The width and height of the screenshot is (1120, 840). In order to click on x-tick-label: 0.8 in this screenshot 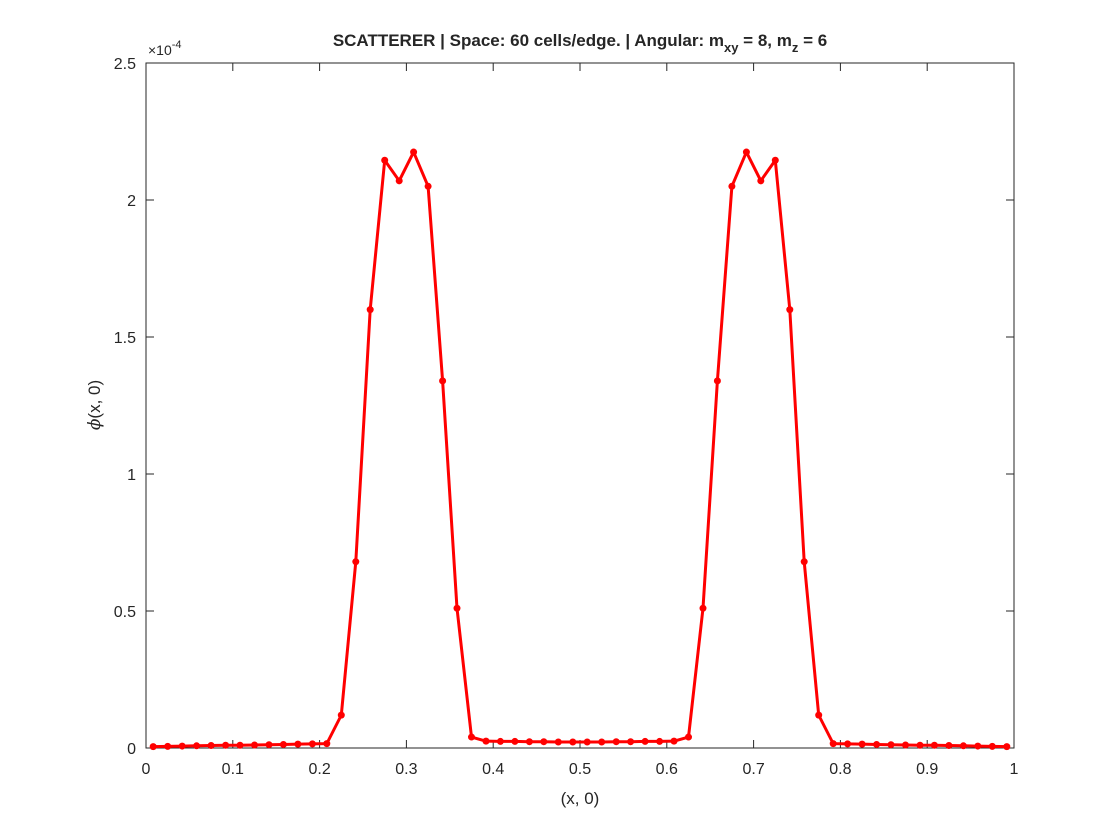, I will do `click(840, 769)`.